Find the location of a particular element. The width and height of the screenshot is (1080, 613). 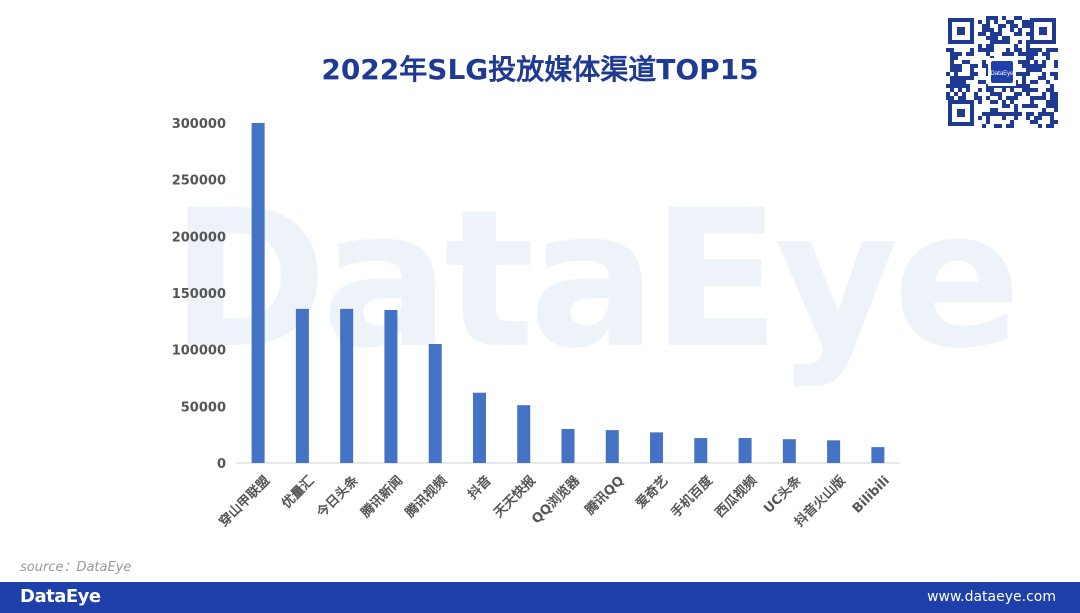

x-tick-label: 西瓜视频 is located at coordinates (736, 497).